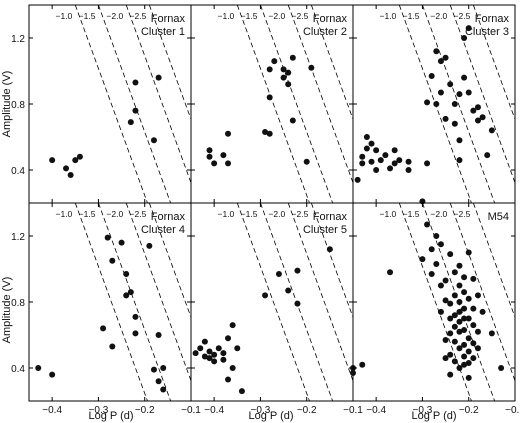  I want to click on x-axis-label-left: Log P (d), so click(110, 416).